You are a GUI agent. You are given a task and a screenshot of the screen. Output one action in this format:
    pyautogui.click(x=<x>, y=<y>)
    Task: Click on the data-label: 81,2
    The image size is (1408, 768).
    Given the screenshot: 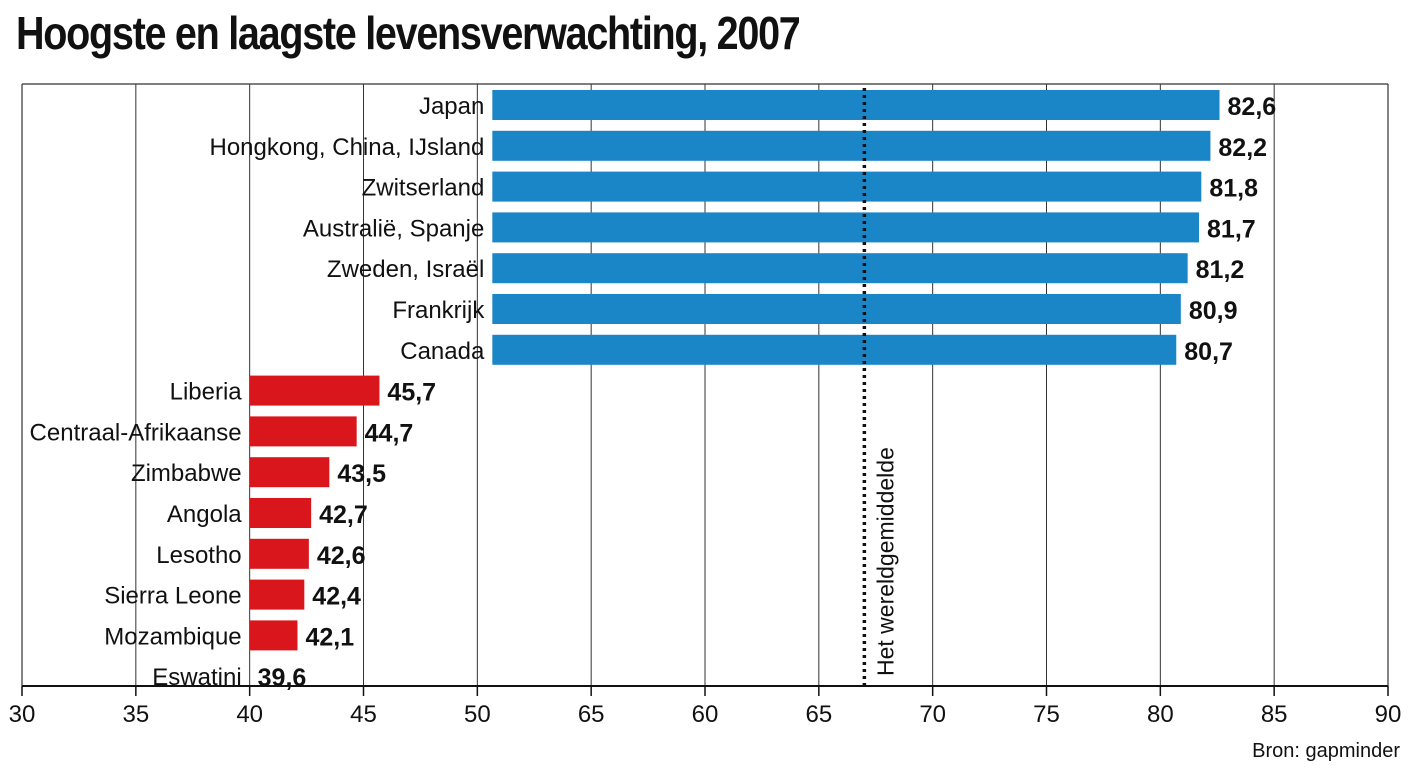 What is the action you would take?
    pyautogui.click(x=1220, y=270)
    